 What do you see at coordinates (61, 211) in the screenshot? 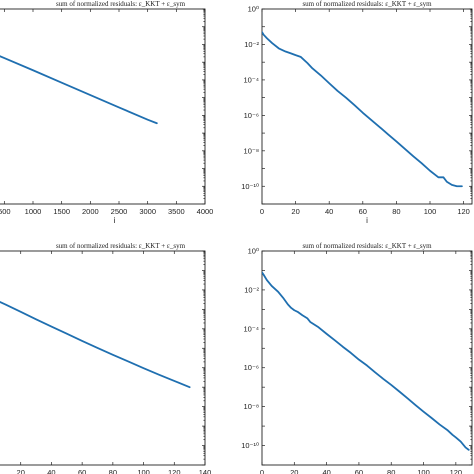
I see `x-tick-label: 1500` at bounding box center [61, 211].